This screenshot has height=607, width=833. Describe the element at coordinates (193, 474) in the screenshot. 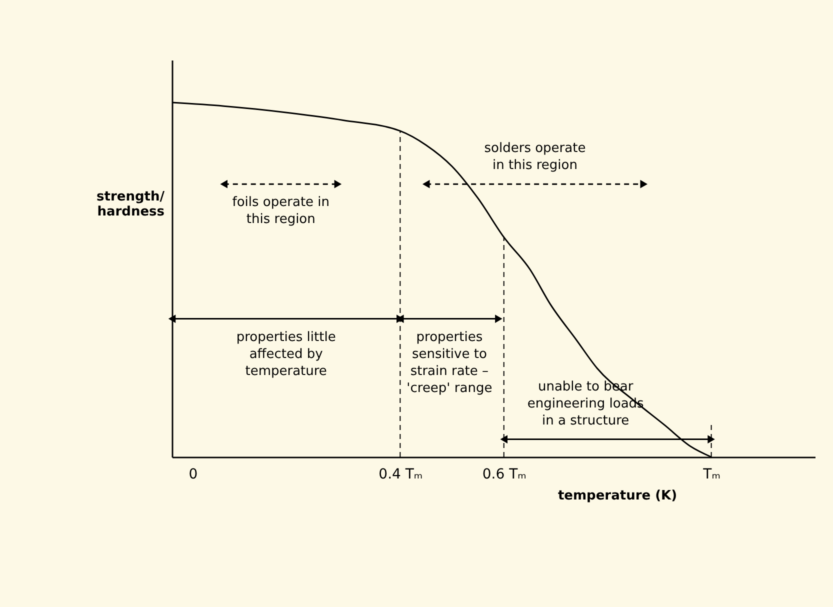

I see `x-tick-label: 0` at that location.